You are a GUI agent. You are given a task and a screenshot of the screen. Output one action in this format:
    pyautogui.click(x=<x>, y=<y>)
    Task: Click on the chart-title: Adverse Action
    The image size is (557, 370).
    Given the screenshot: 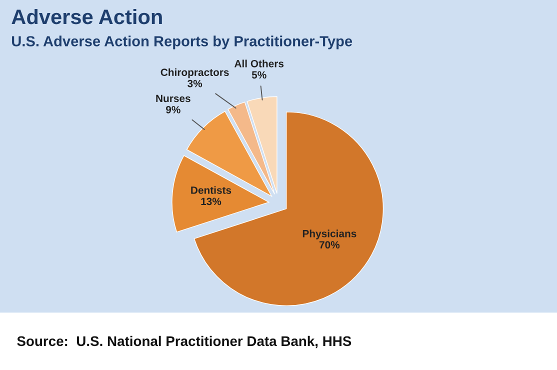 What is the action you would take?
    pyautogui.click(x=87, y=16)
    